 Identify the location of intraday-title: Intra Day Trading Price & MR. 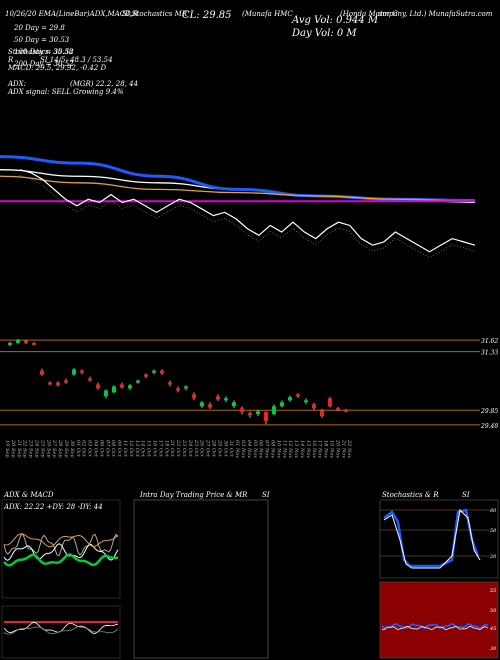
(194, 495).